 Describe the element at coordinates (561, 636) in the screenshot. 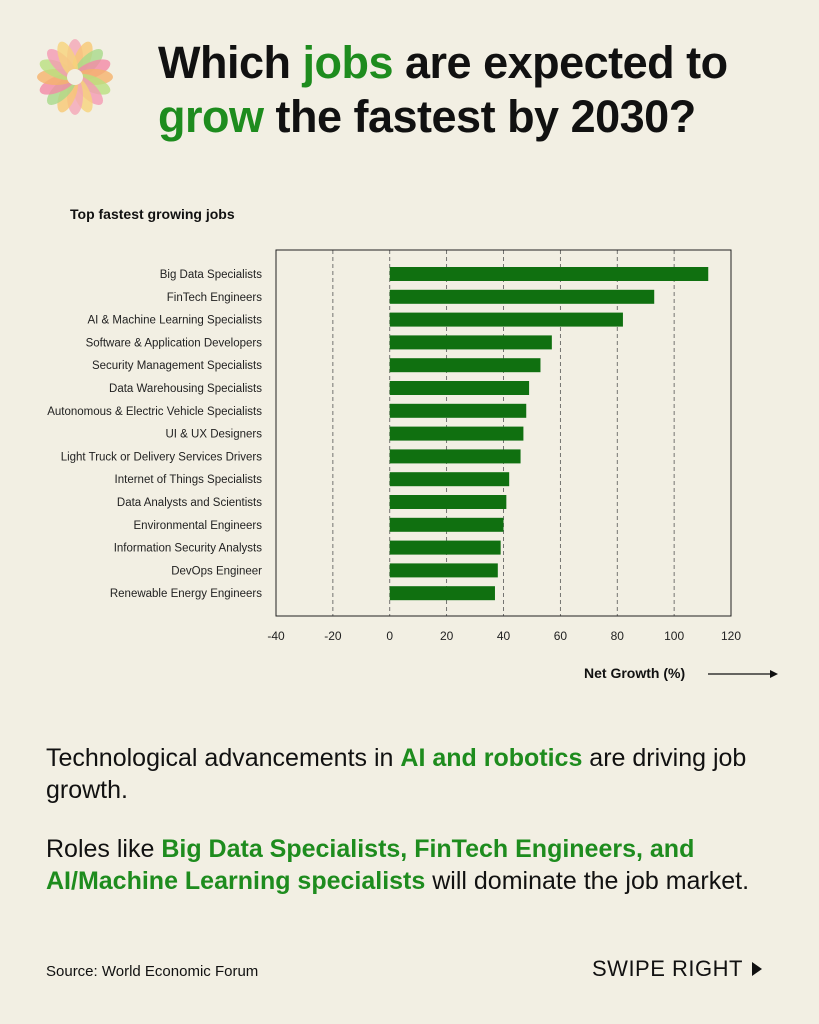

I see `x-tick-label: 60` at that location.